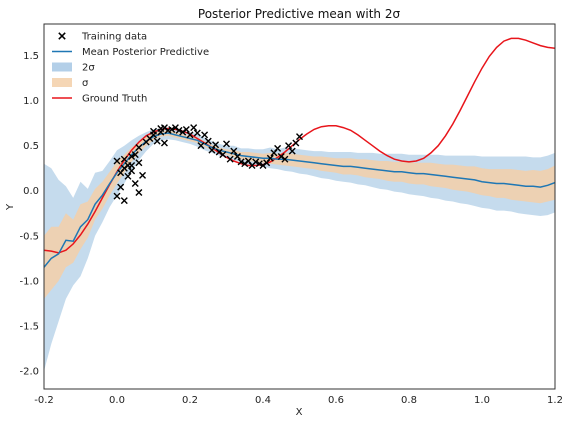  Describe the element at coordinates (409, 400) in the screenshot. I see `x-tick-label: 0.8` at that location.